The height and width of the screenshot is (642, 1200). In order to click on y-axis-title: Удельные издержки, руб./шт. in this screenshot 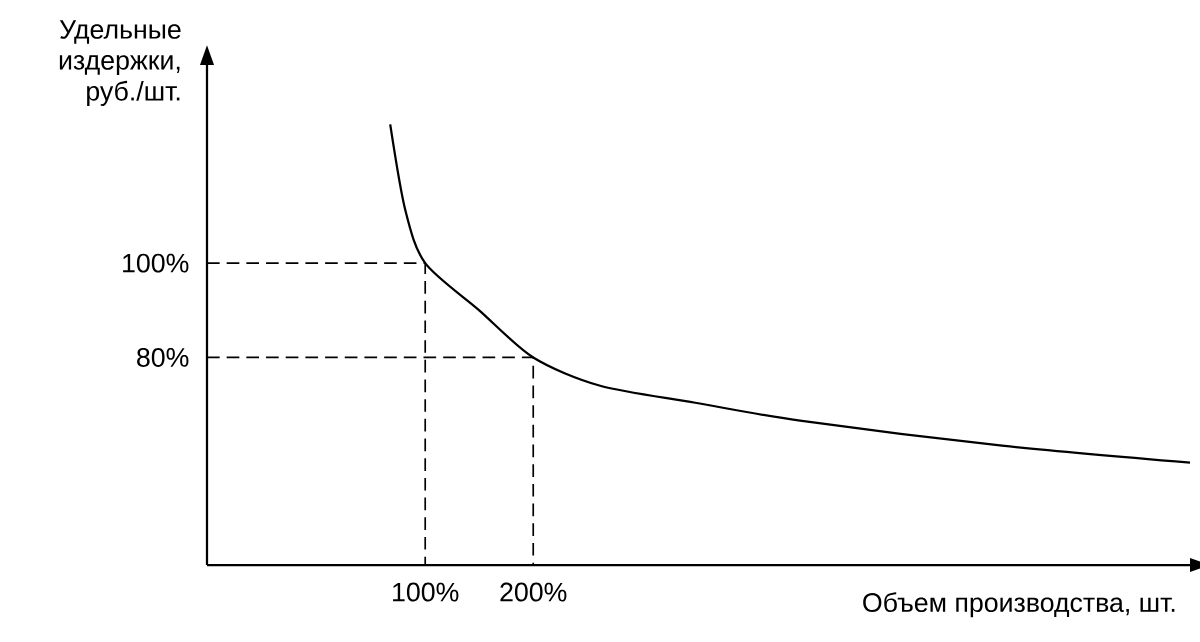, I will do `click(120, 63)`.